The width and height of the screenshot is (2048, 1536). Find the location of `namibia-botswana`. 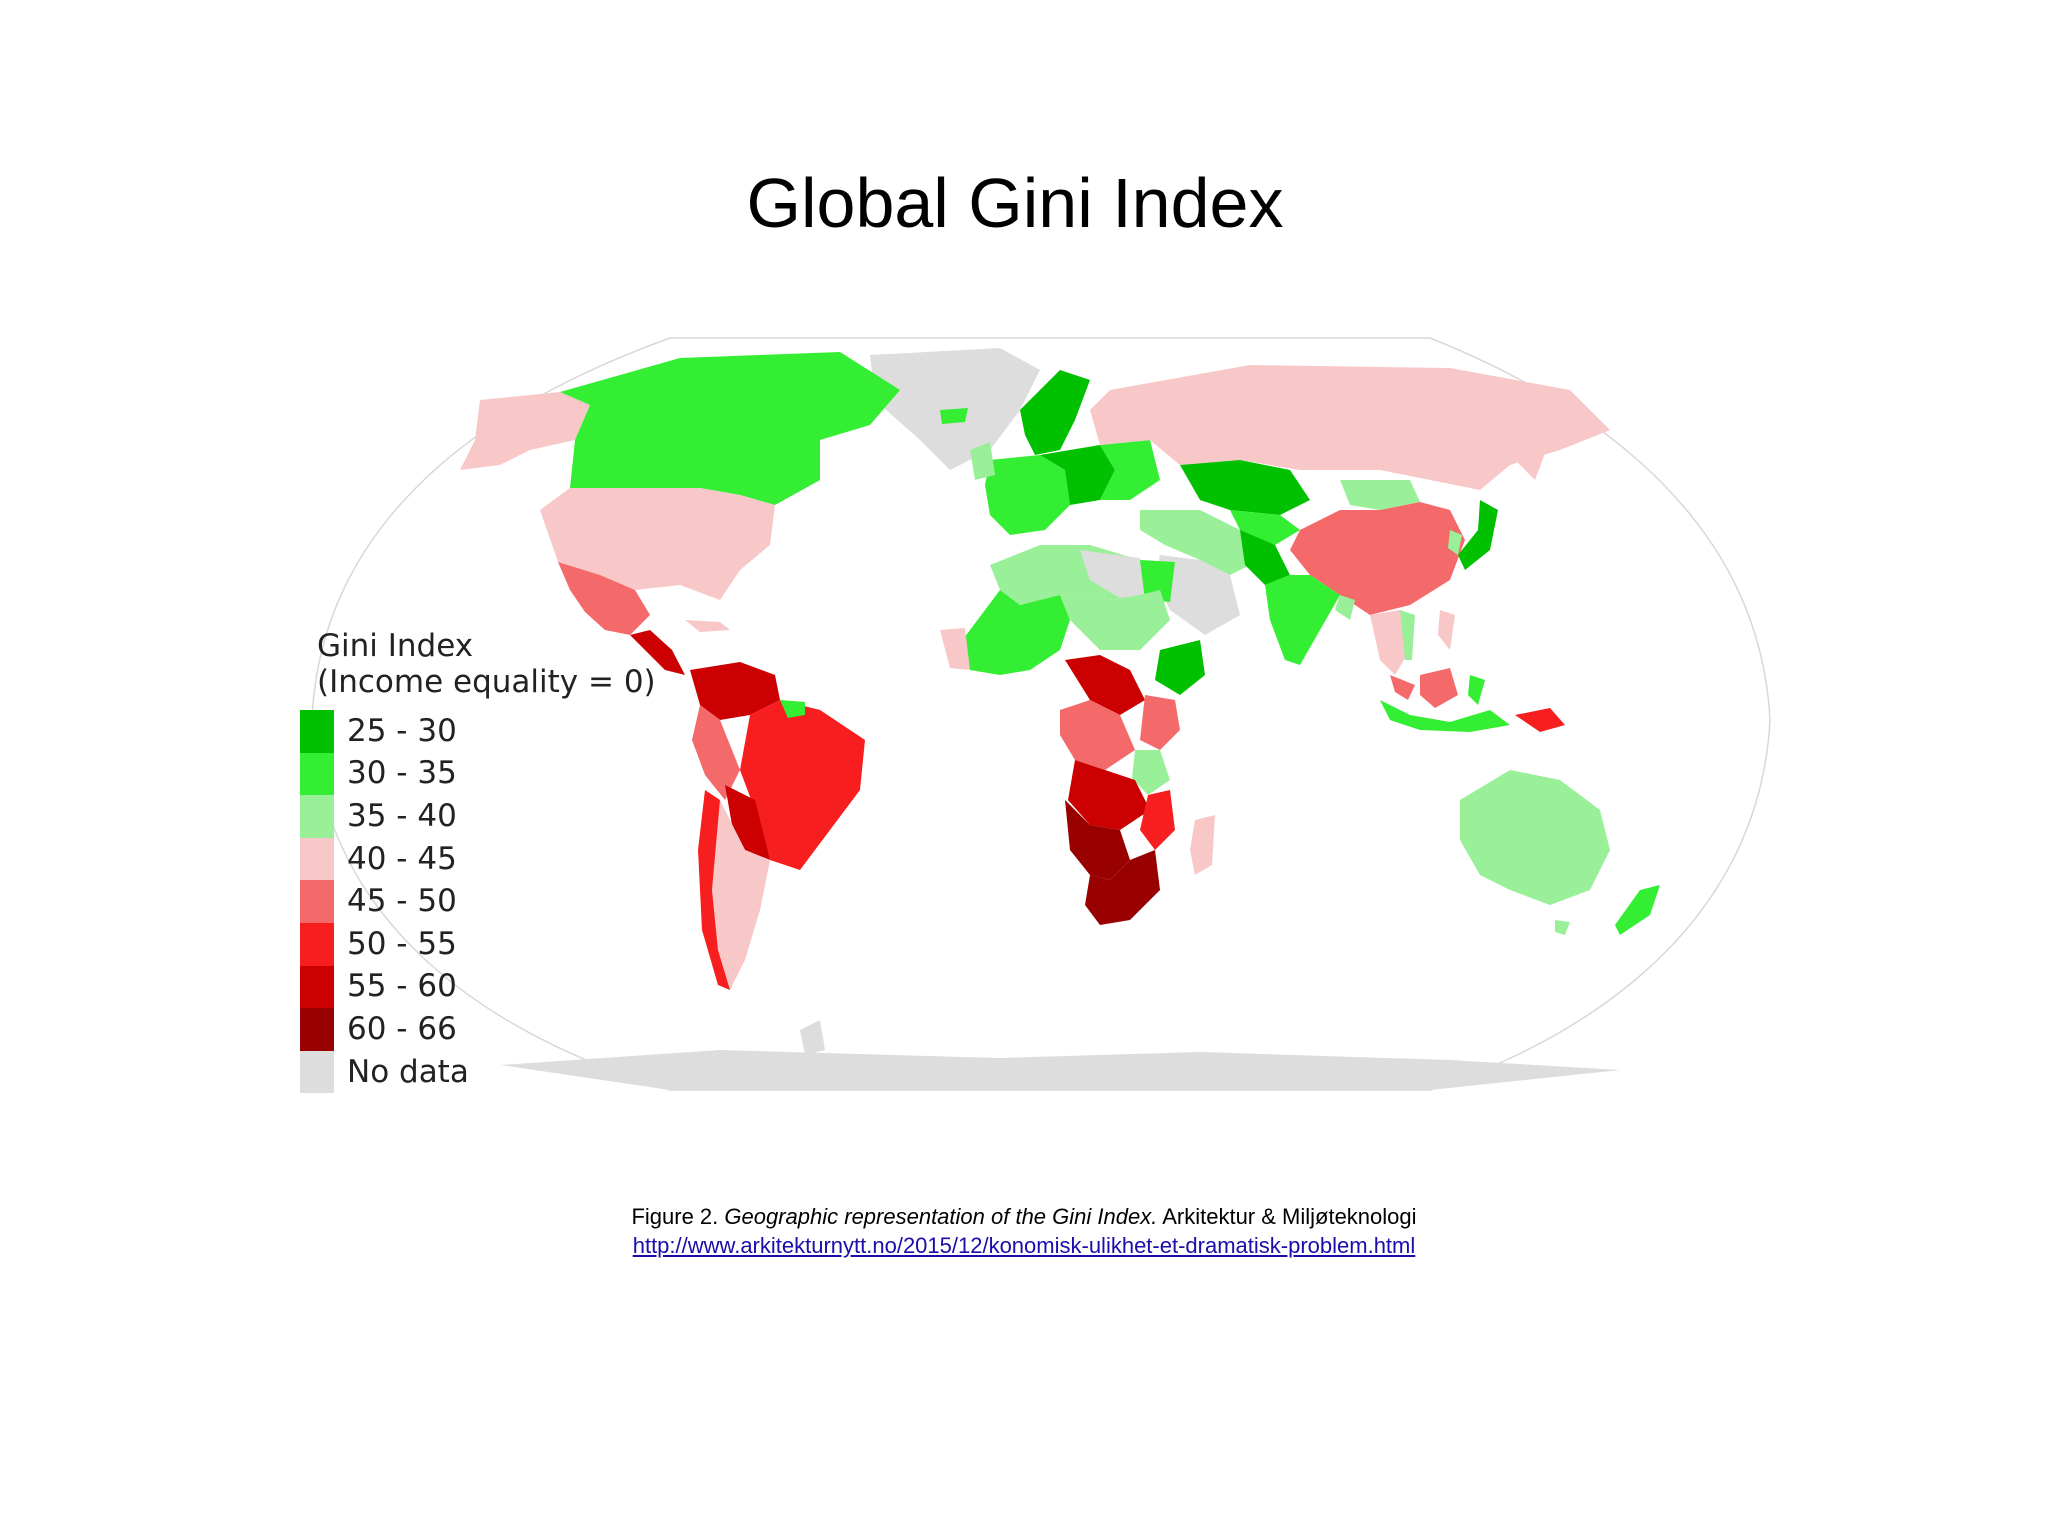

namibia-botswana is located at coordinates (1097, 840).